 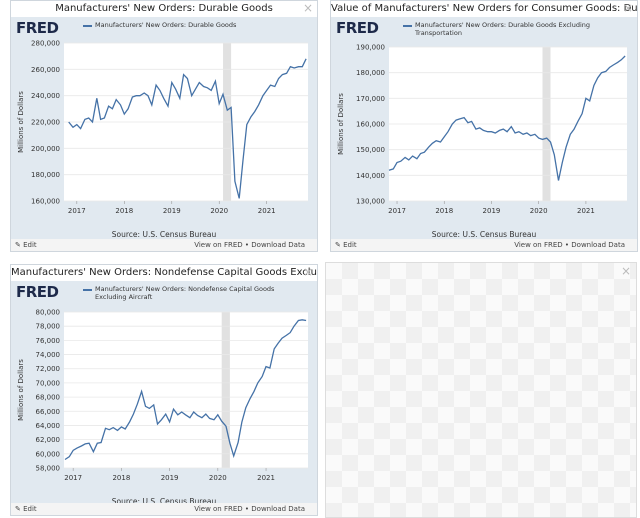 What do you see at coordinates (370, 202) in the screenshot?
I see `y-tick-label: 130,000` at bounding box center [370, 202].